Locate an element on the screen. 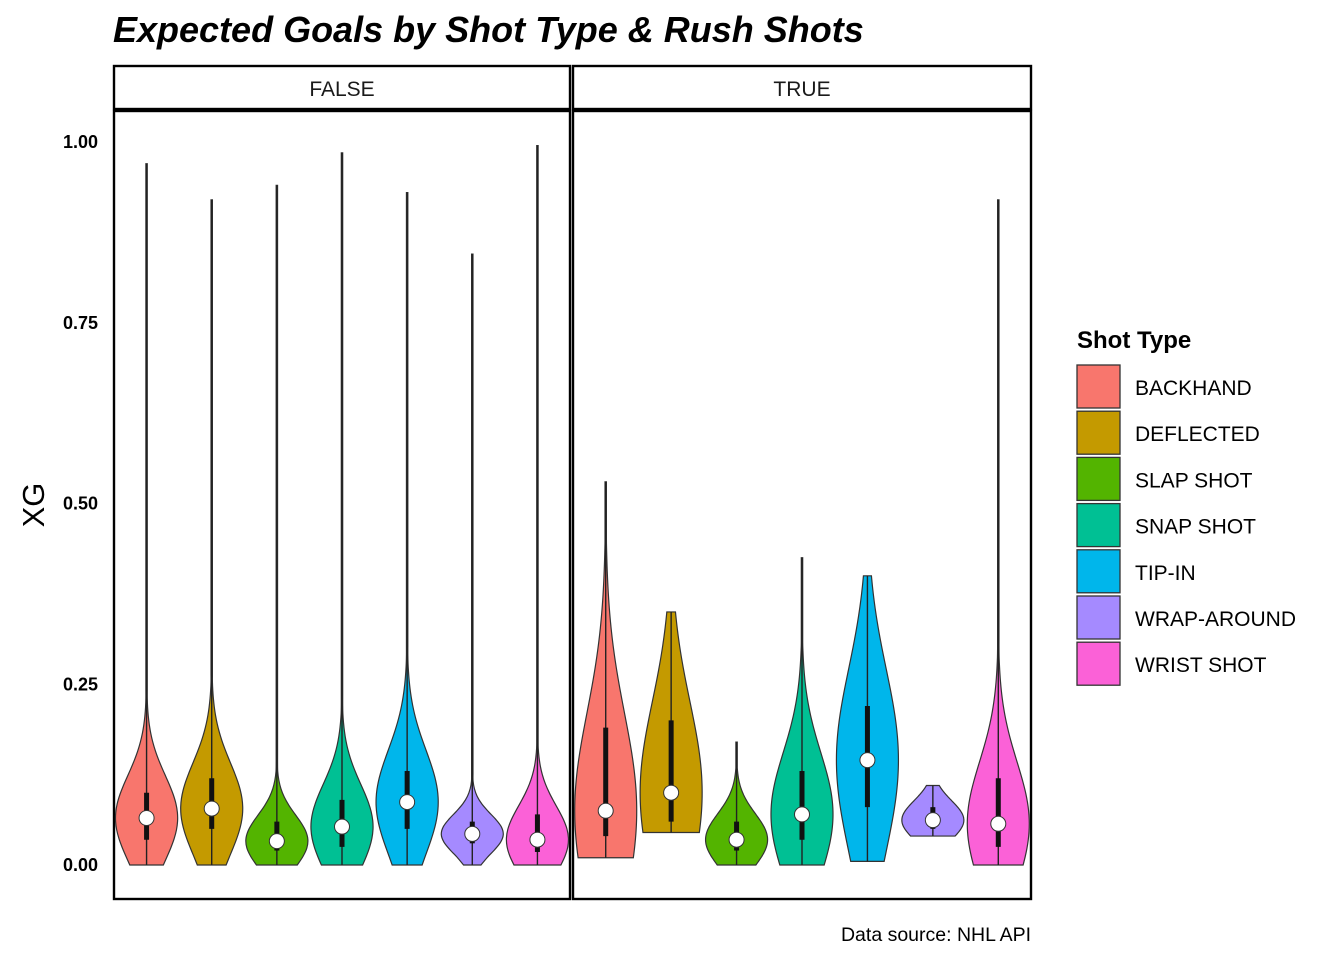  legend-item: SNAP SHOT is located at coordinates (1166, 525).